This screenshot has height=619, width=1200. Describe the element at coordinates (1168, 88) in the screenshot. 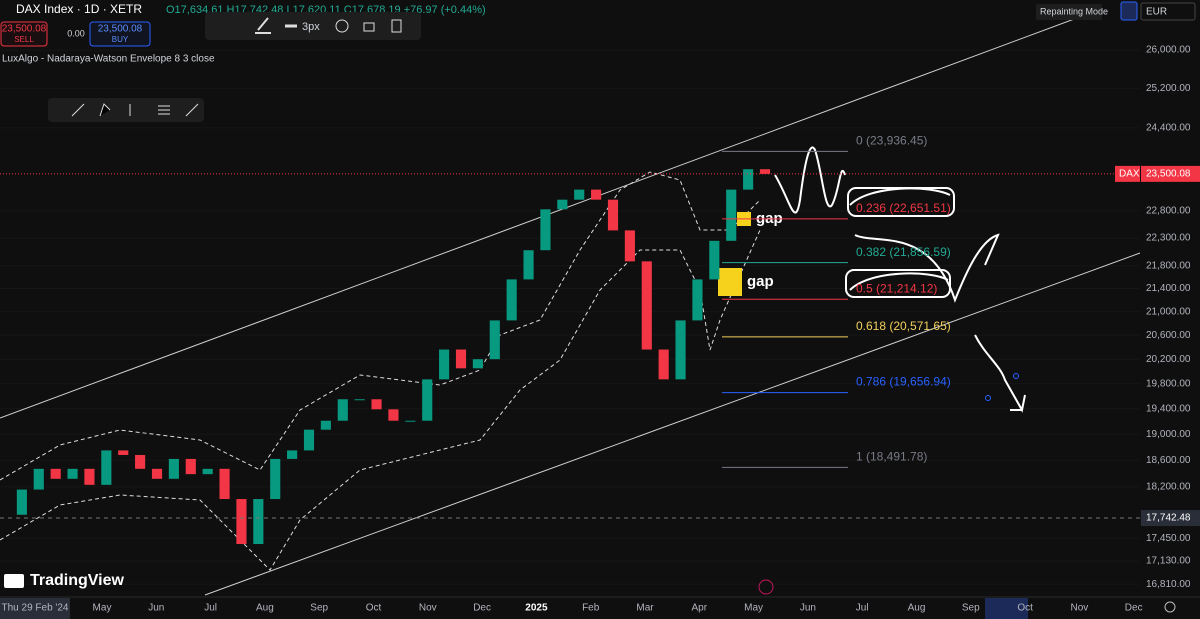

I see `y-tick-label: 25,200.00` at that location.